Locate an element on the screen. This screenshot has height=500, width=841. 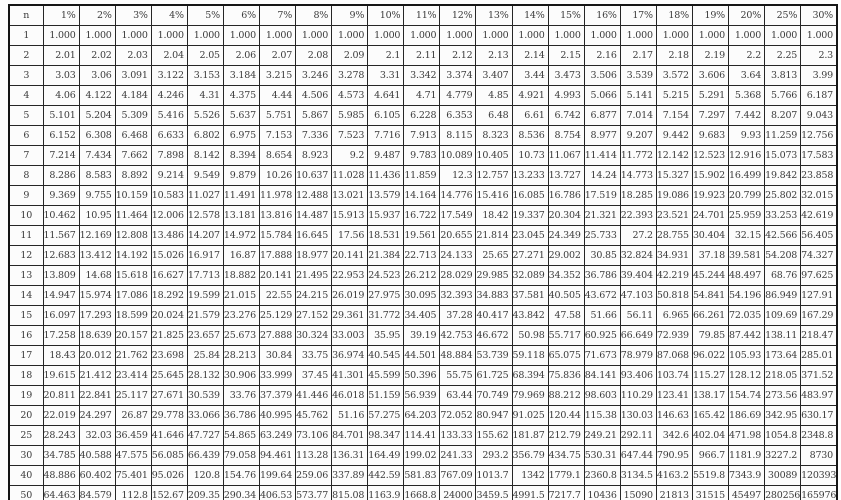
factor-cell: 30.324 is located at coordinates (314, 335).